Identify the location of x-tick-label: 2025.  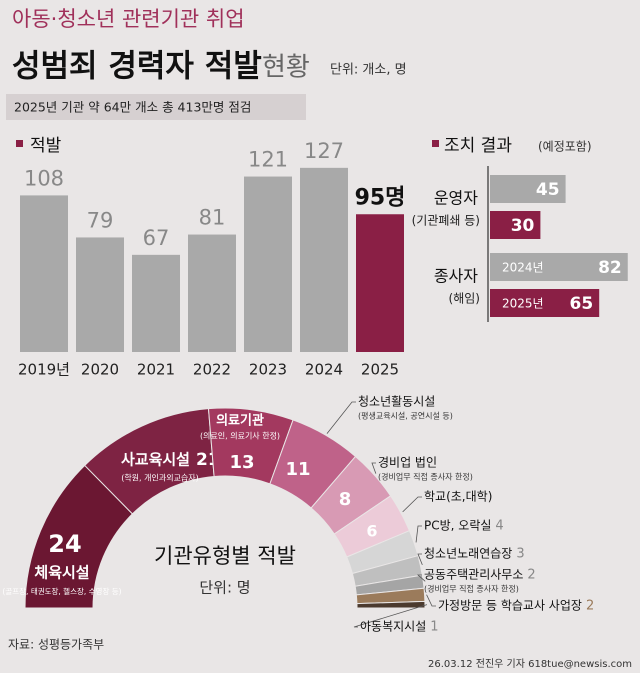
(380, 370).